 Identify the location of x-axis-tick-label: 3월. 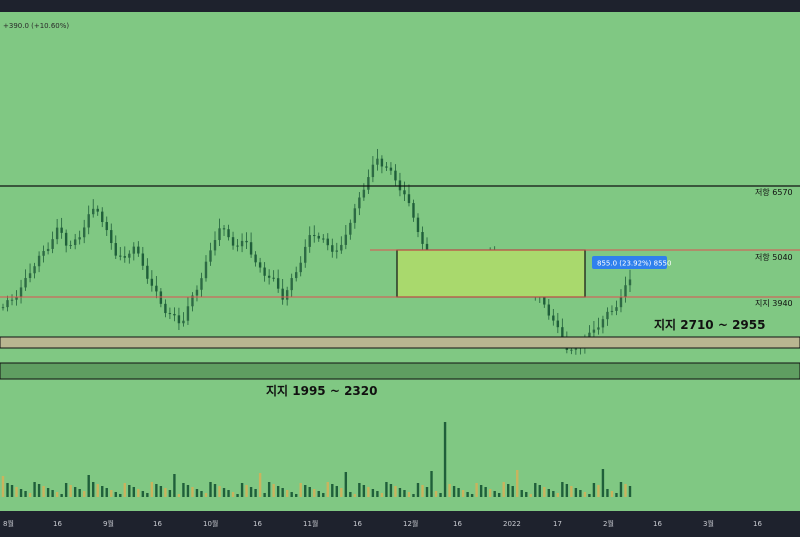
(708, 523).